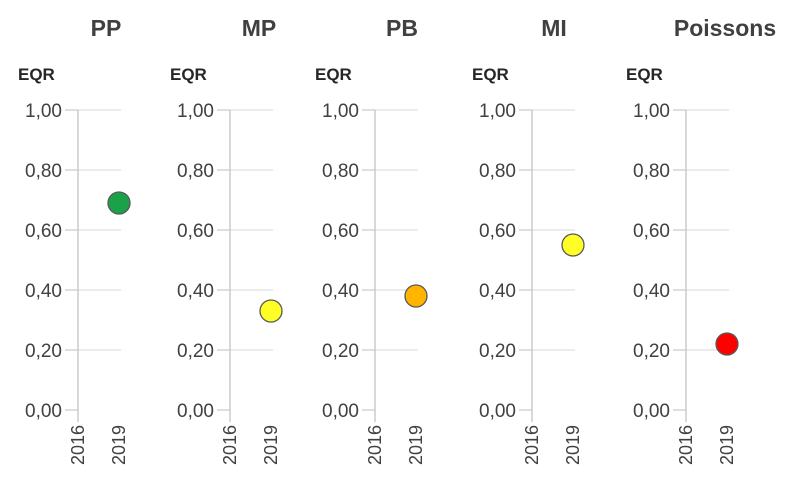 Image resolution: width=792 pixels, height=479 pixels. Describe the element at coordinates (402, 28) in the screenshot. I see `panel-title: PB` at that location.